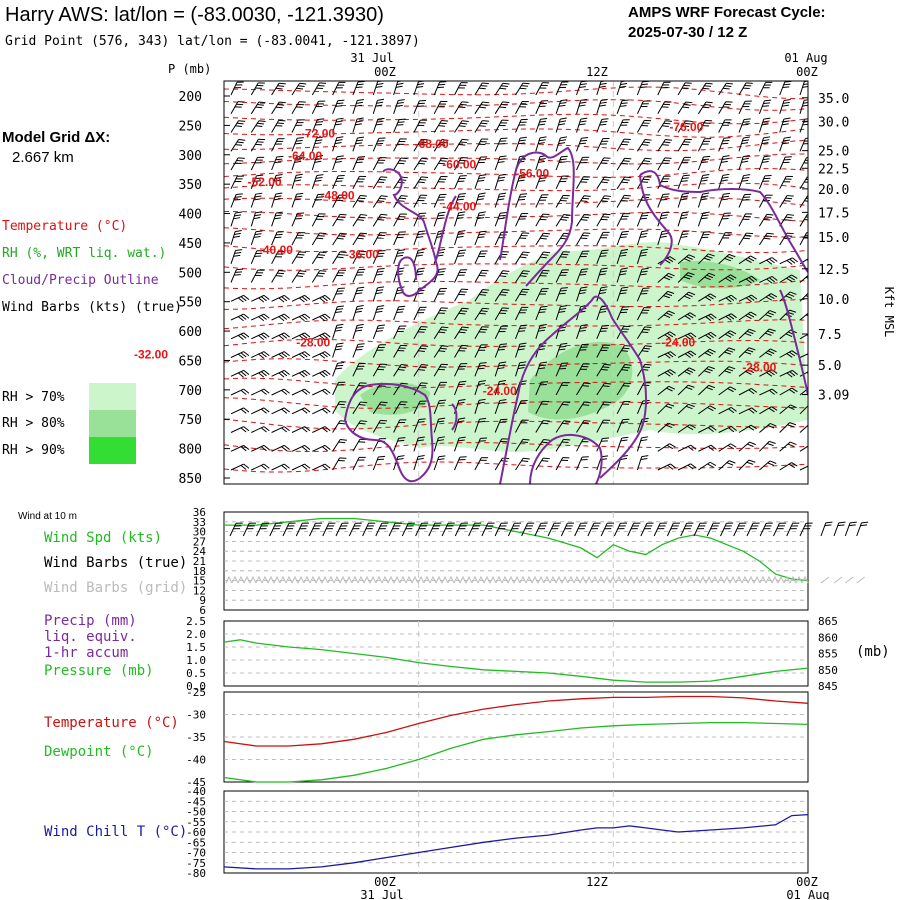 This screenshot has width=900, height=900. What do you see at coordinates (196, 782) in the screenshot?
I see `y-tick-label: -45` at bounding box center [196, 782].